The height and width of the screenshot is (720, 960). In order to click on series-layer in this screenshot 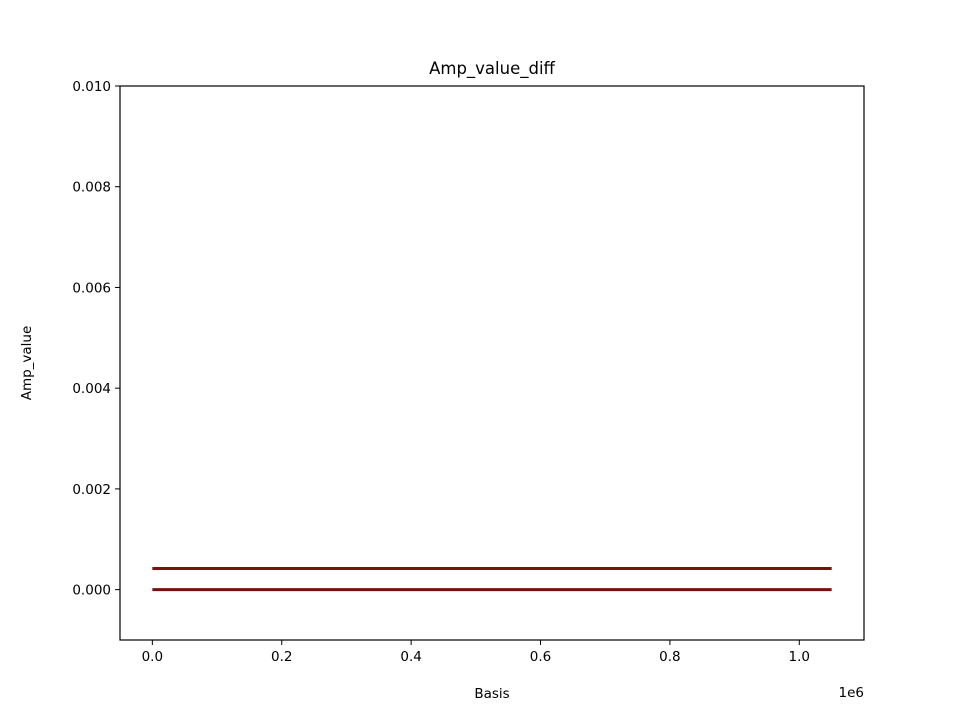, I will do `click(492, 579)`.